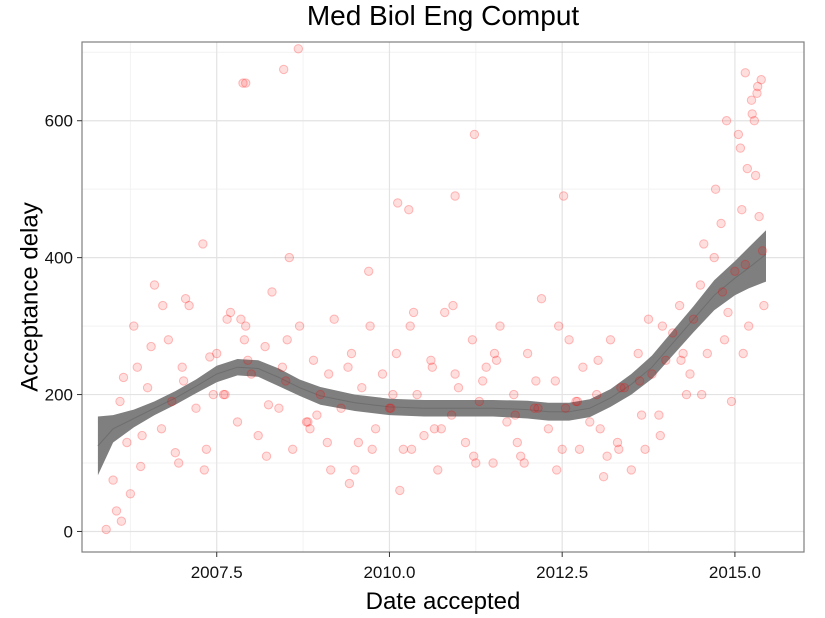  Describe the element at coordinates (562, 572) in the screenshot. I see `x-tick-label: 2012.5` at that location.